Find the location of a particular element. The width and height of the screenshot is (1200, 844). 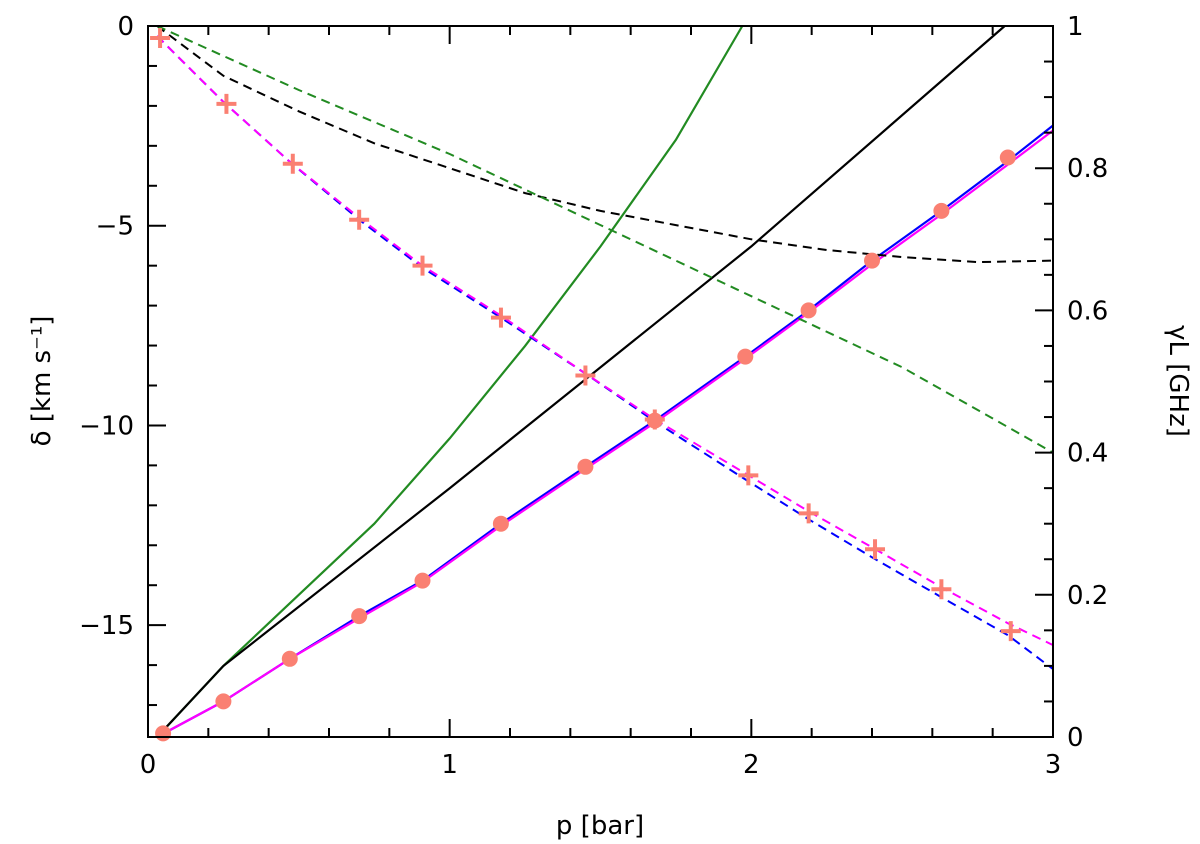

y-left-tick-label-2: −10 is located at coordinates (106, 426).